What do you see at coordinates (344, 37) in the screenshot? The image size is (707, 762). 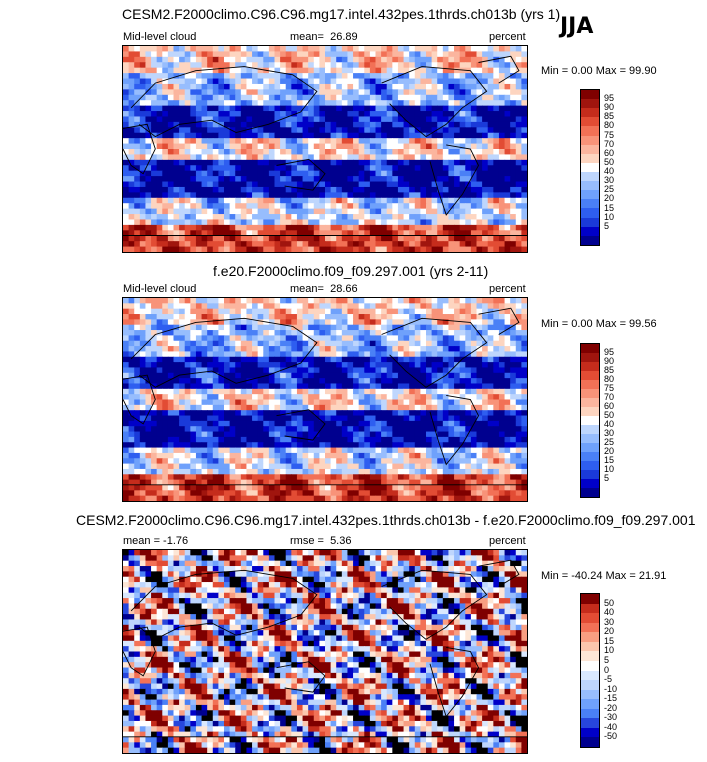 I see `panel-1-stat-value: 26.89` at bounding box center [344, 37].